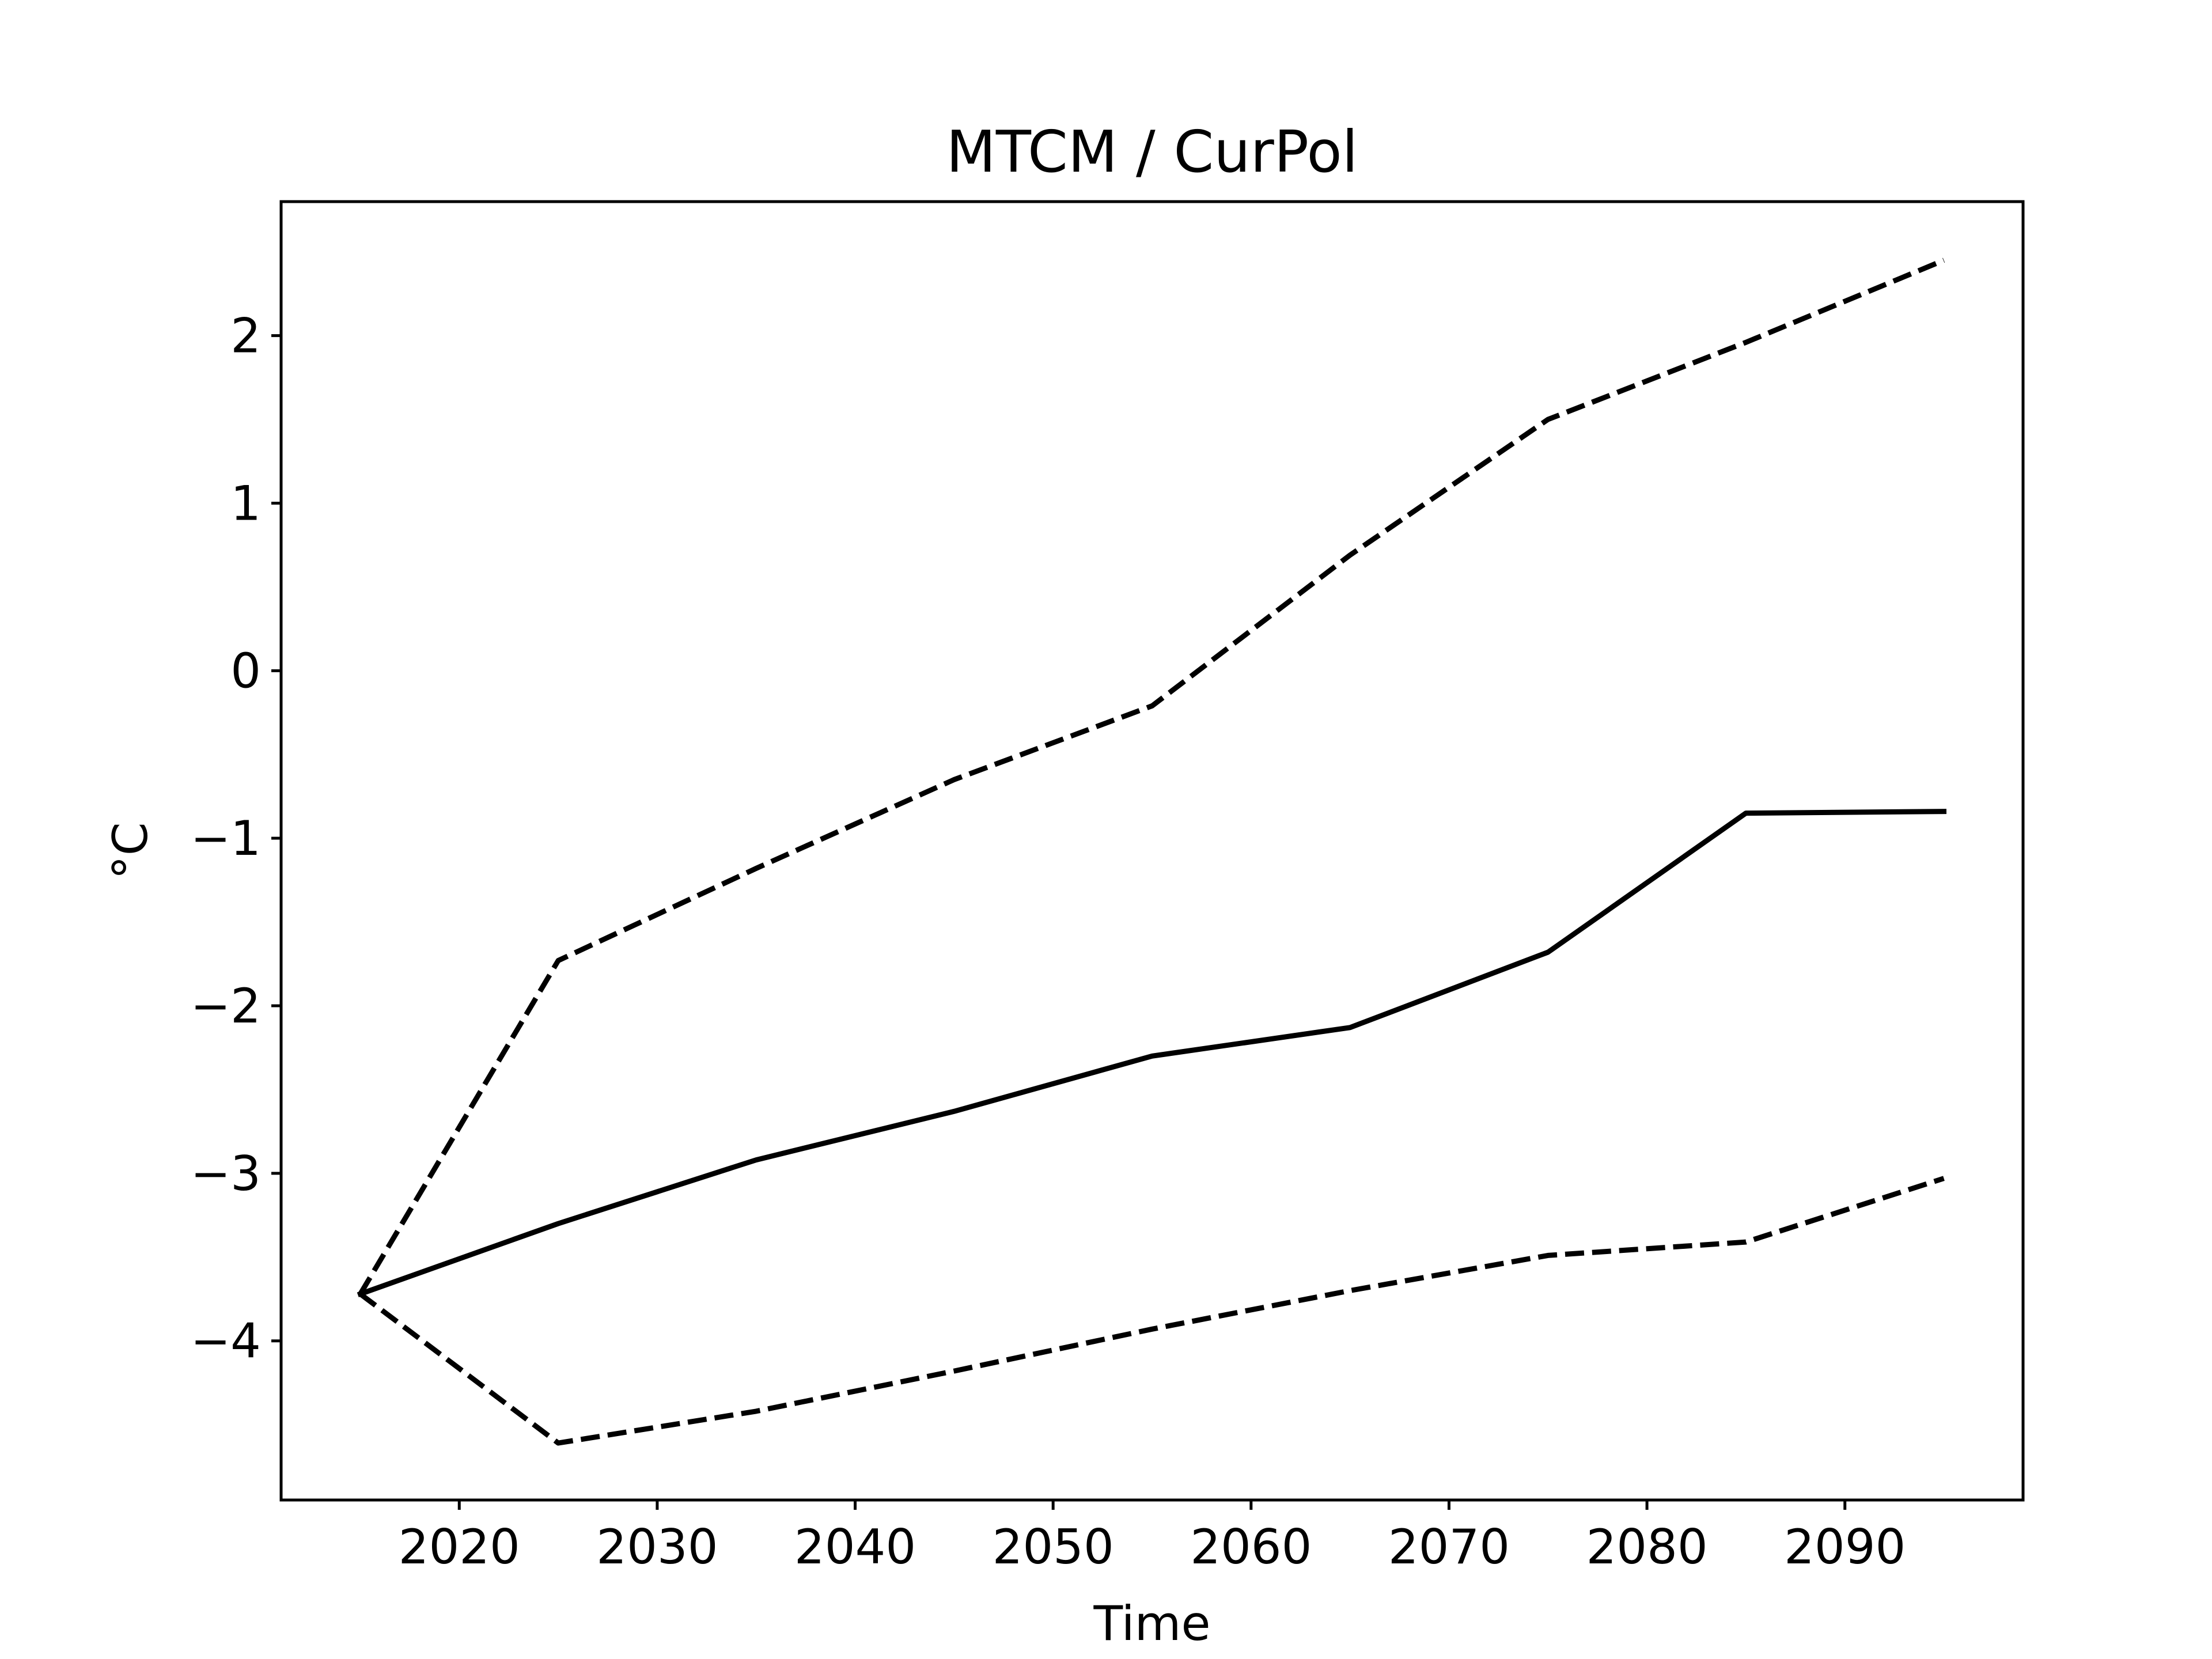 The image size is (2212, 1659). Describe the element at coordinates (245, 671) in the screenshot. I see `y-tick-label: 0` at that location.